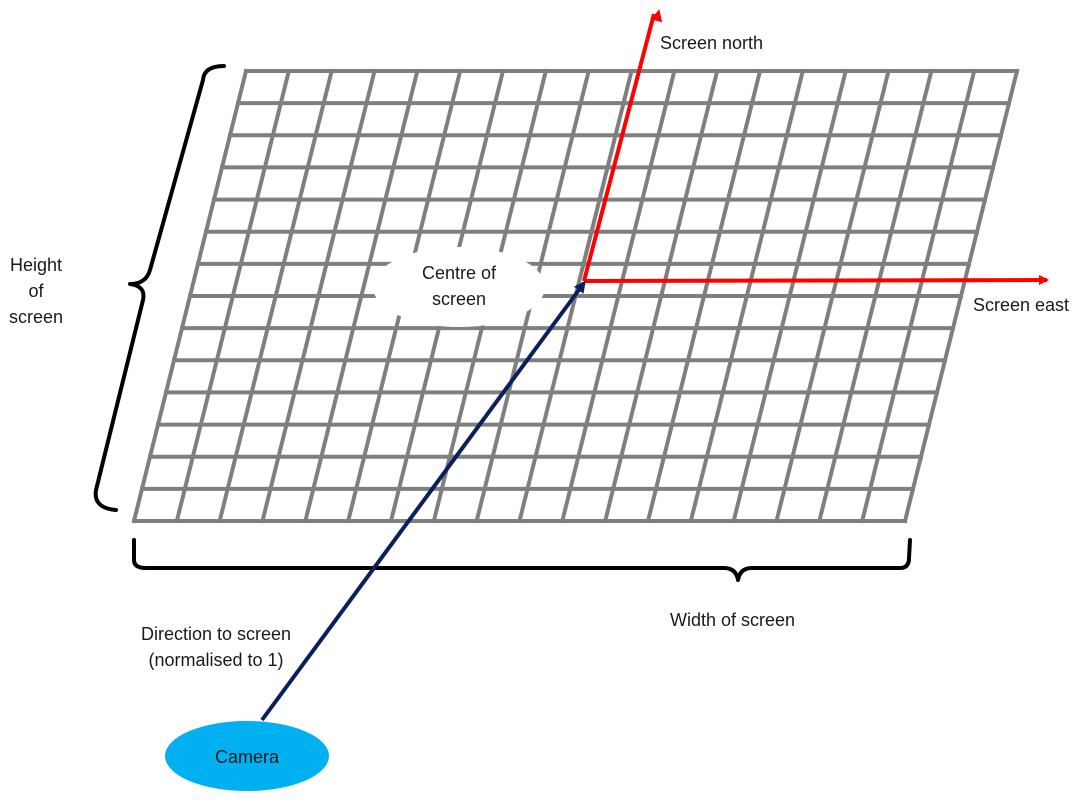 Image resolution: width=1087 pixels, height=804 pixels. What do you see at coordinates (216, 647) in the screenshot?
I see `direction-label: Direction to screen (normalised to 1)` at bounding box center [216, 647].